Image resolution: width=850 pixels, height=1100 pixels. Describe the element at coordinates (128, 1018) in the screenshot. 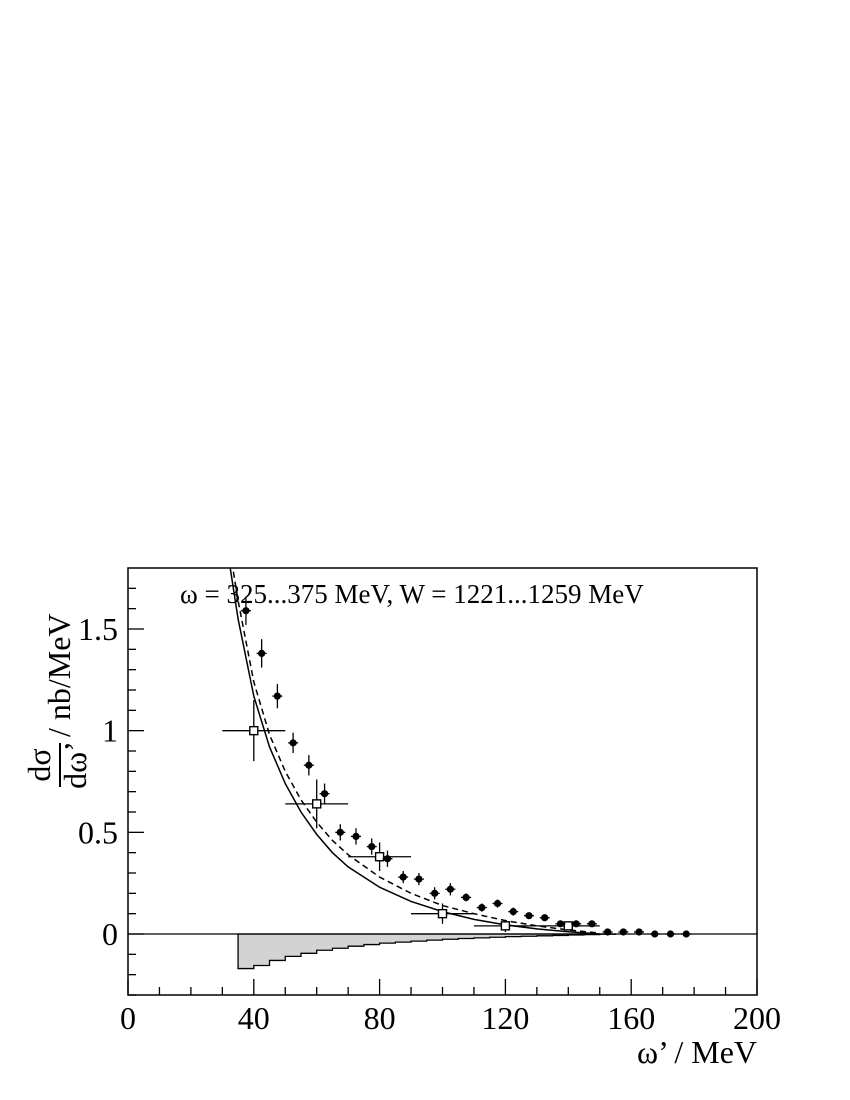

I see `x-tick-label: 0` at that location.